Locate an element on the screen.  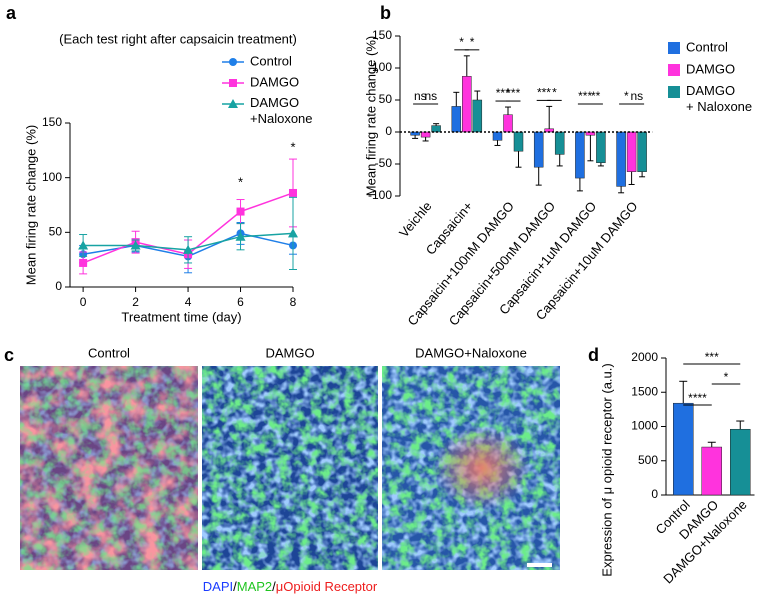
y-axis-label: Expression of μ opioid receptor (a.u.) is located at coordinates (606, 469).